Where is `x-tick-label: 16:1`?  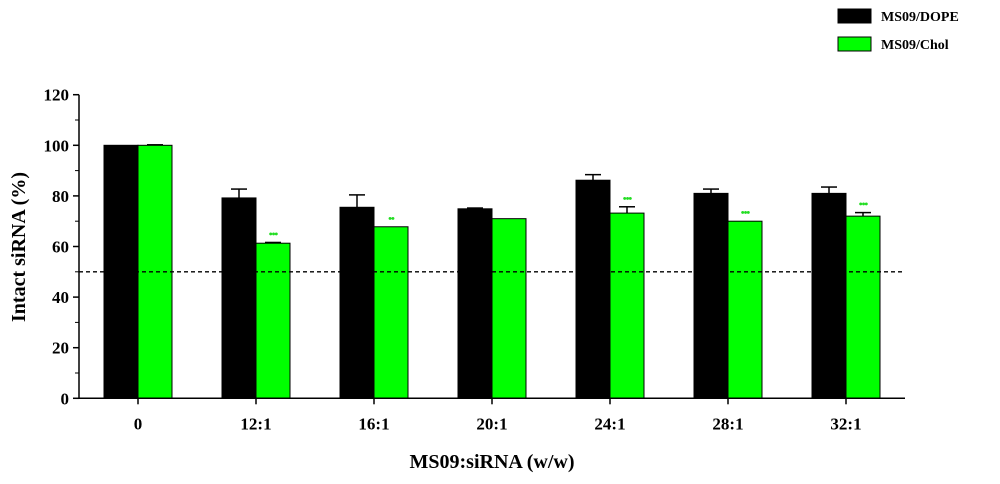 x-tick-label: 16:1 is located at coordinates (373, 423).